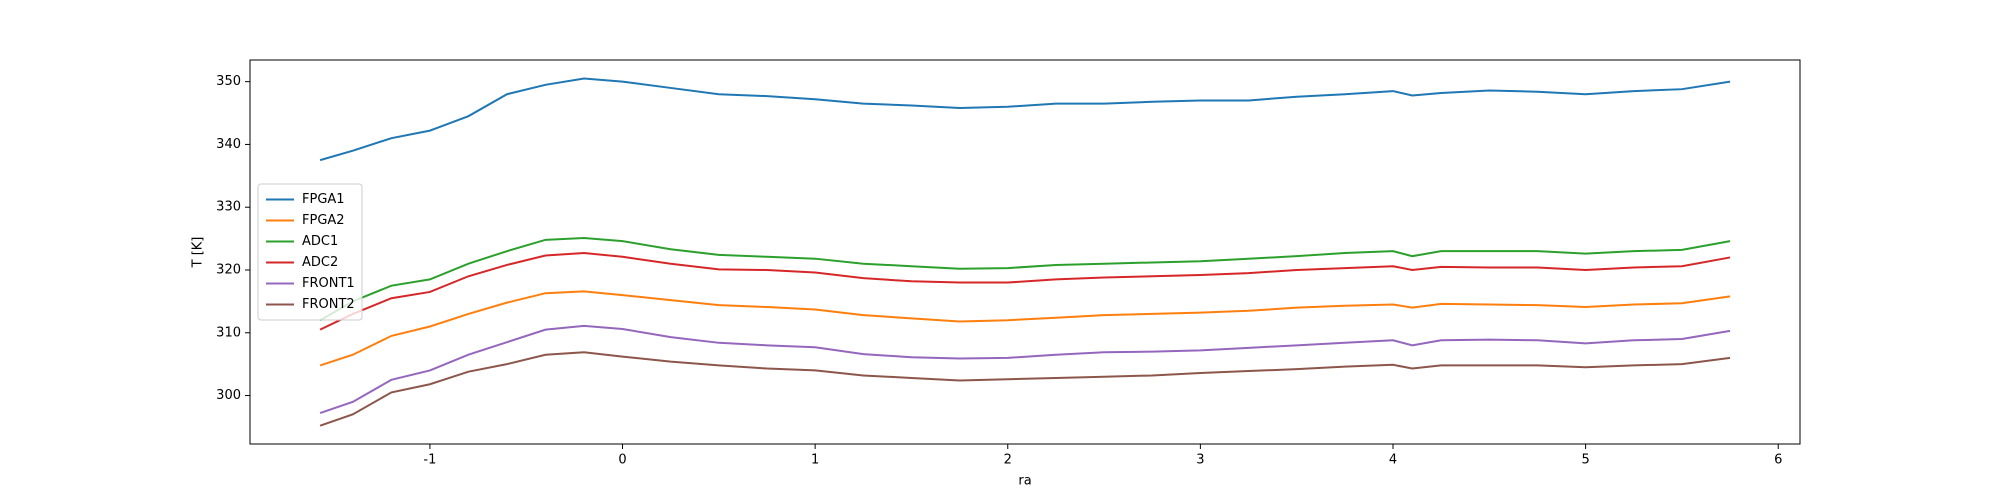  Describe the element at coordinates (1200, 460) in the screenshot. I see `x-tick-label: 3` at that location.